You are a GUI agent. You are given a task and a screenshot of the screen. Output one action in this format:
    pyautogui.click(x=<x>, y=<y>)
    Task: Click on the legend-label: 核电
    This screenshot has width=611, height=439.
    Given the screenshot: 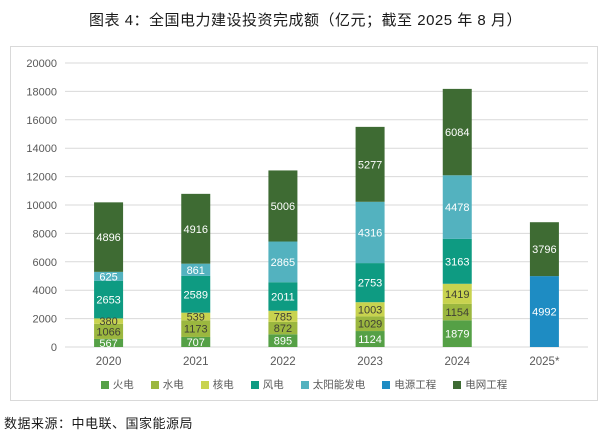 What is the action you would take?
    pyautogui.click(x=223, y=385)
    